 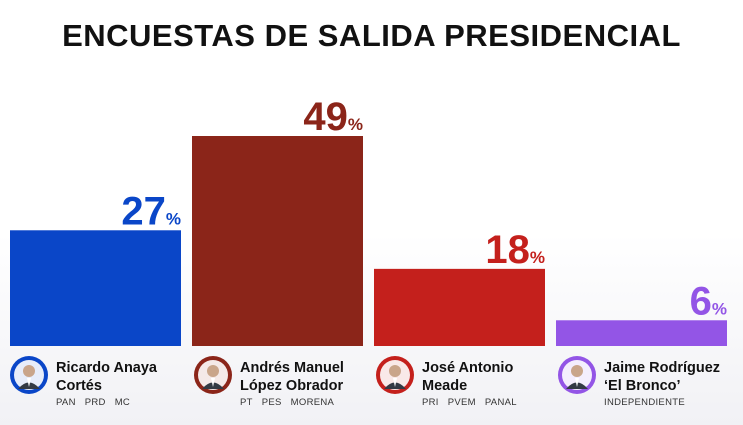 I want to click on bar-value-label: 27%, so click(x=151, y=211).